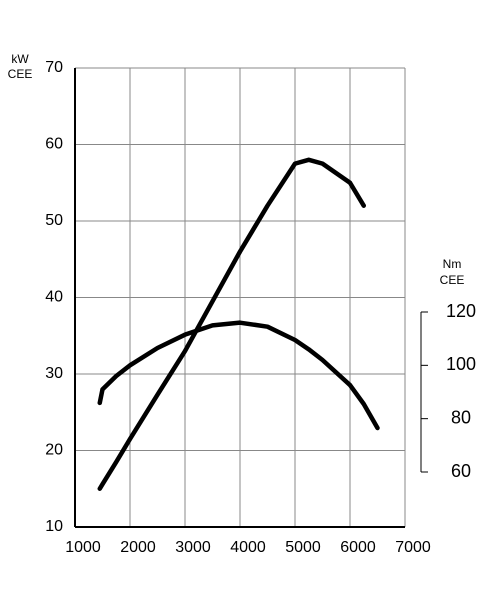 This screenshot has height=600, width=480. I want to click on y-axis-label: kW, so click(20, 59).